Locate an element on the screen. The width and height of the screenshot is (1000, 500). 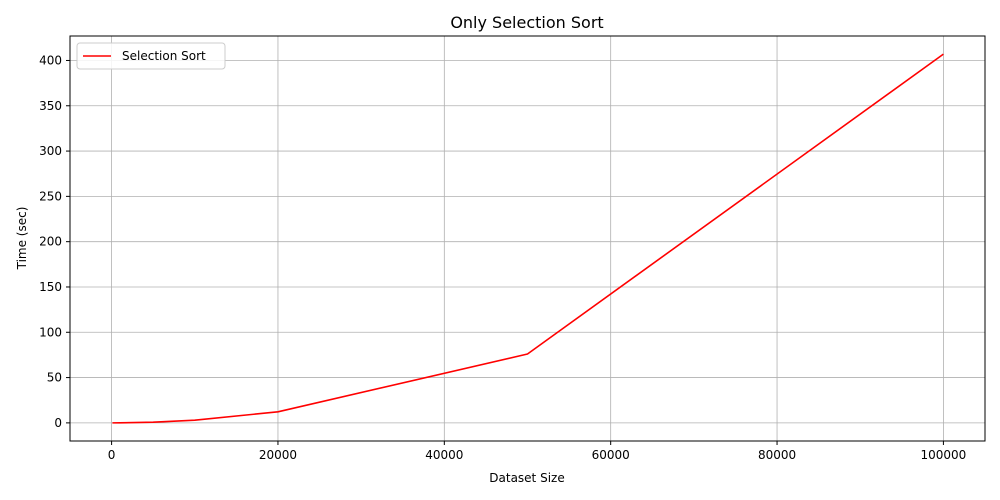
x-tick-label: 40000 is located at coordinates (444, 455).